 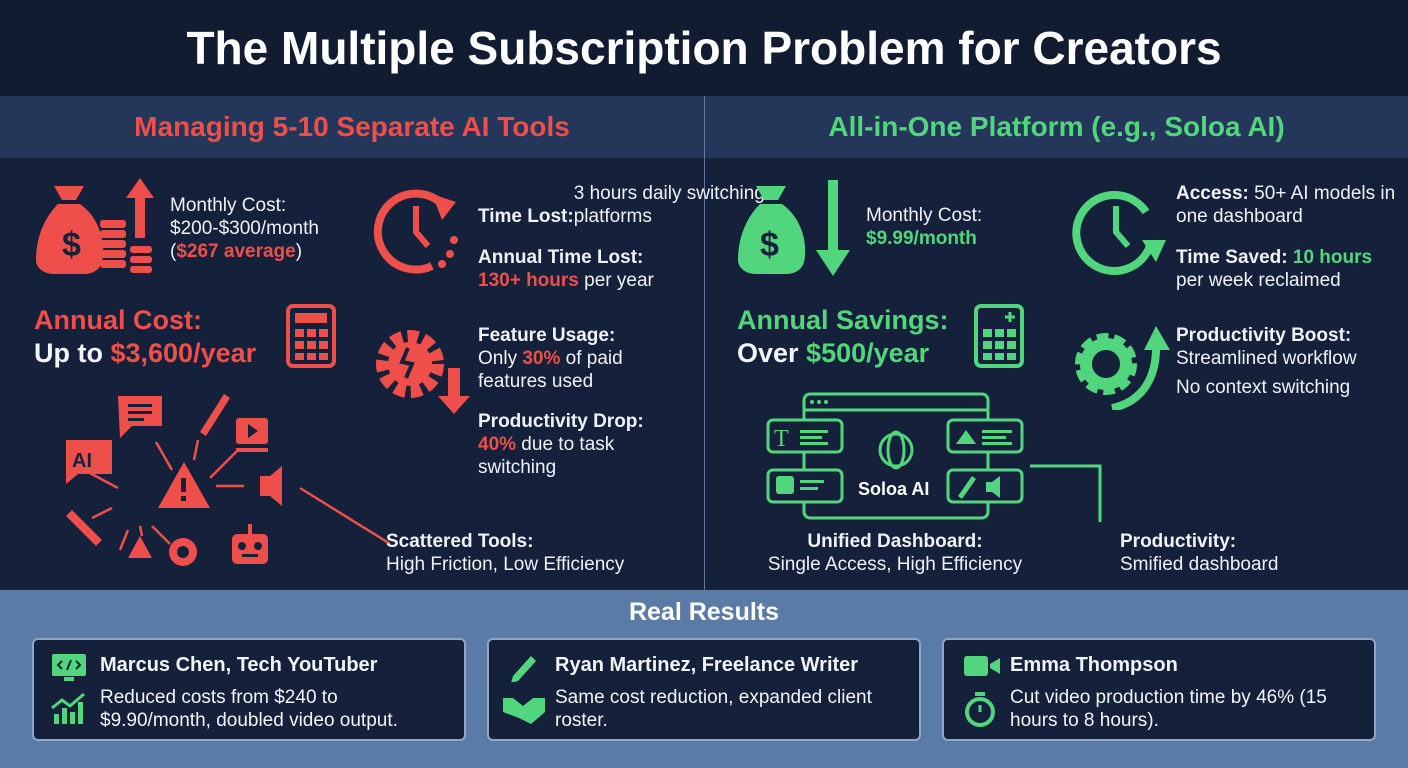 What do you see at coordinates (616, 280) in the screenshot?
I see `suffix: per year` at bounding box center [616, 280].